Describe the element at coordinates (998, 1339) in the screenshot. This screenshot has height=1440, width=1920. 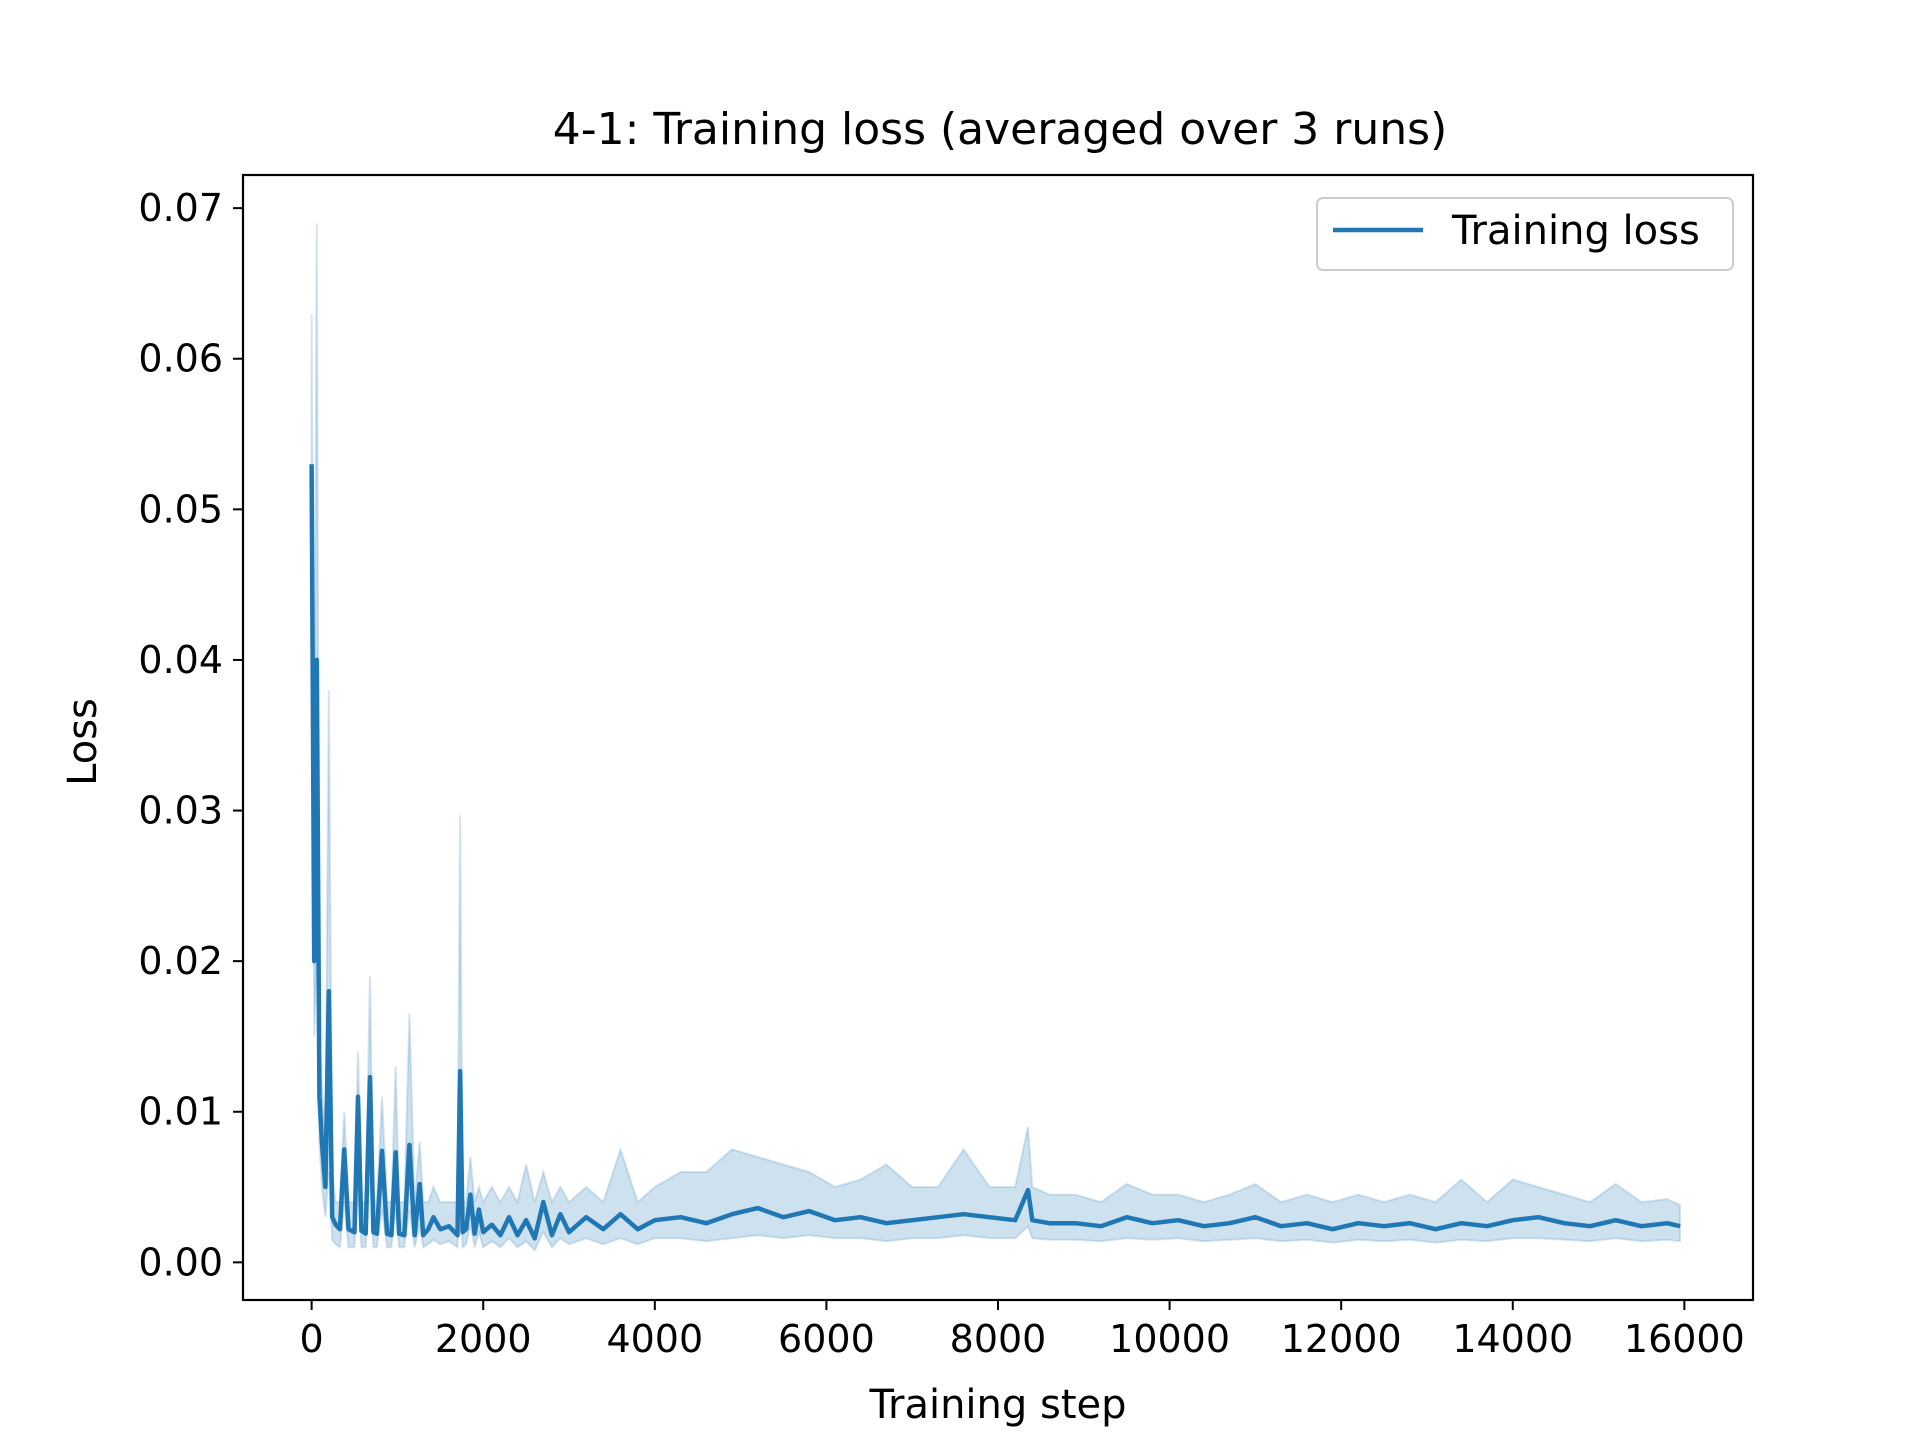
I see `x-tick-label: 8000` at that location.